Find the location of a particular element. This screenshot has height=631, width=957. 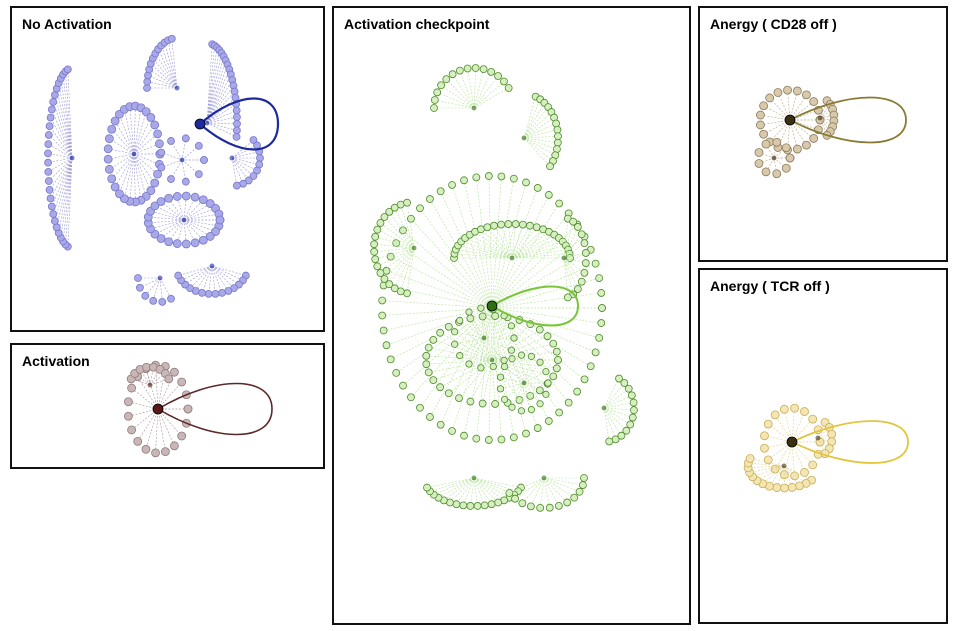

panel-title: Anergy ( TCR off ) is located at coordinates (770, 286).